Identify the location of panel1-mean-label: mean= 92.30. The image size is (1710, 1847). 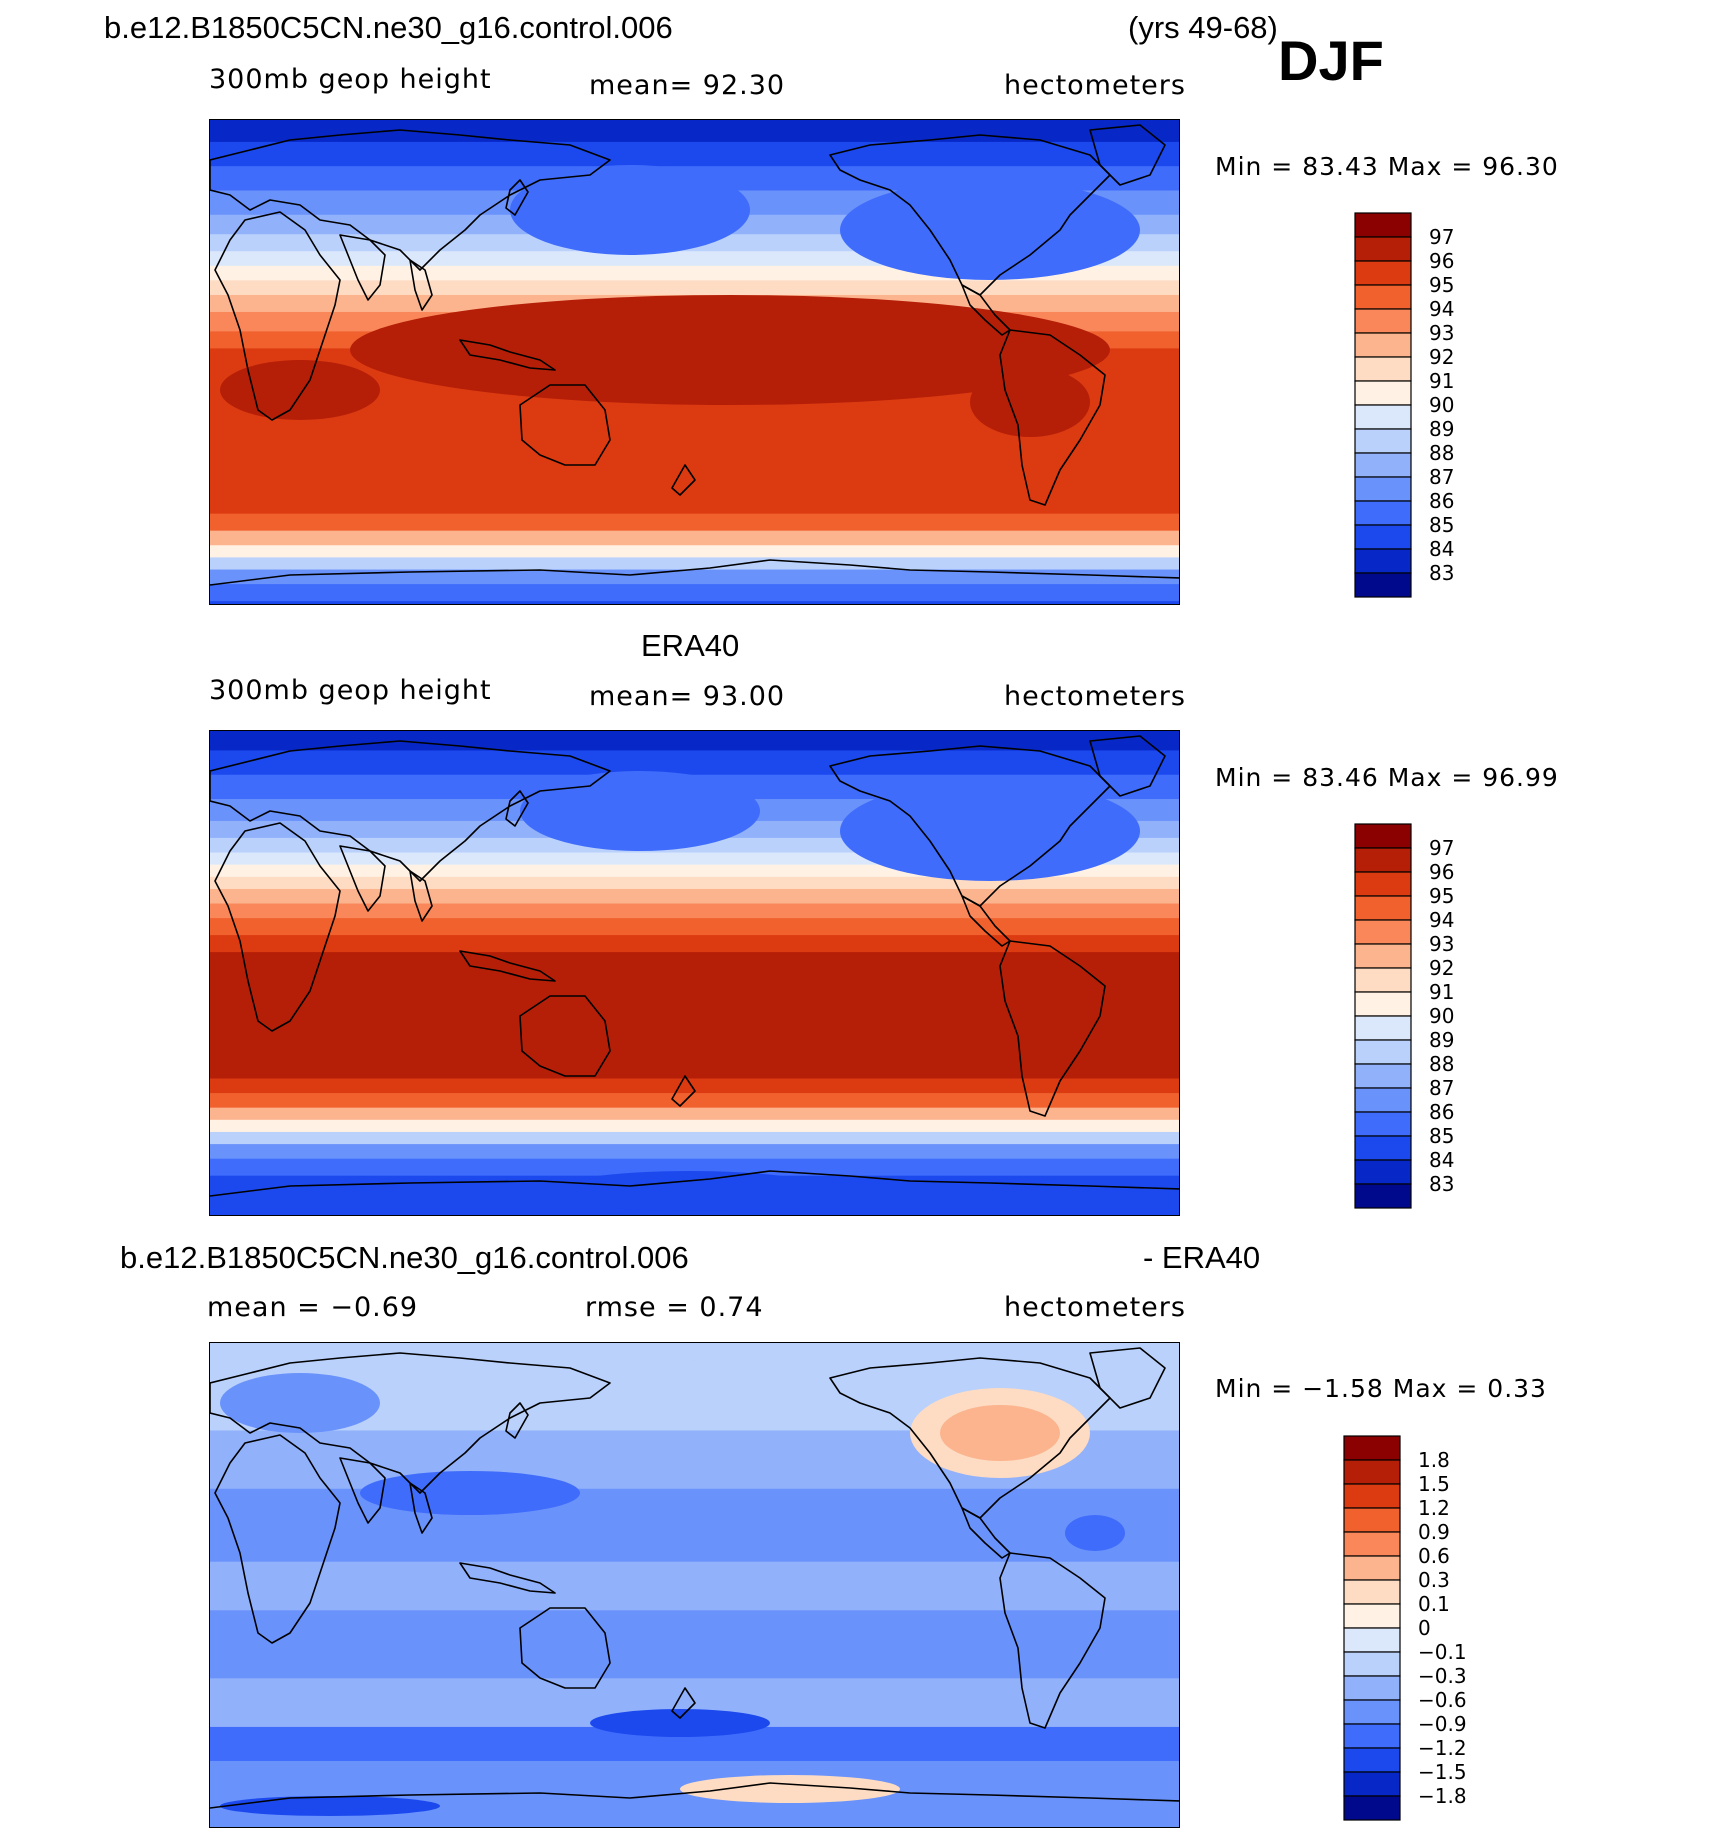
(687, 85).